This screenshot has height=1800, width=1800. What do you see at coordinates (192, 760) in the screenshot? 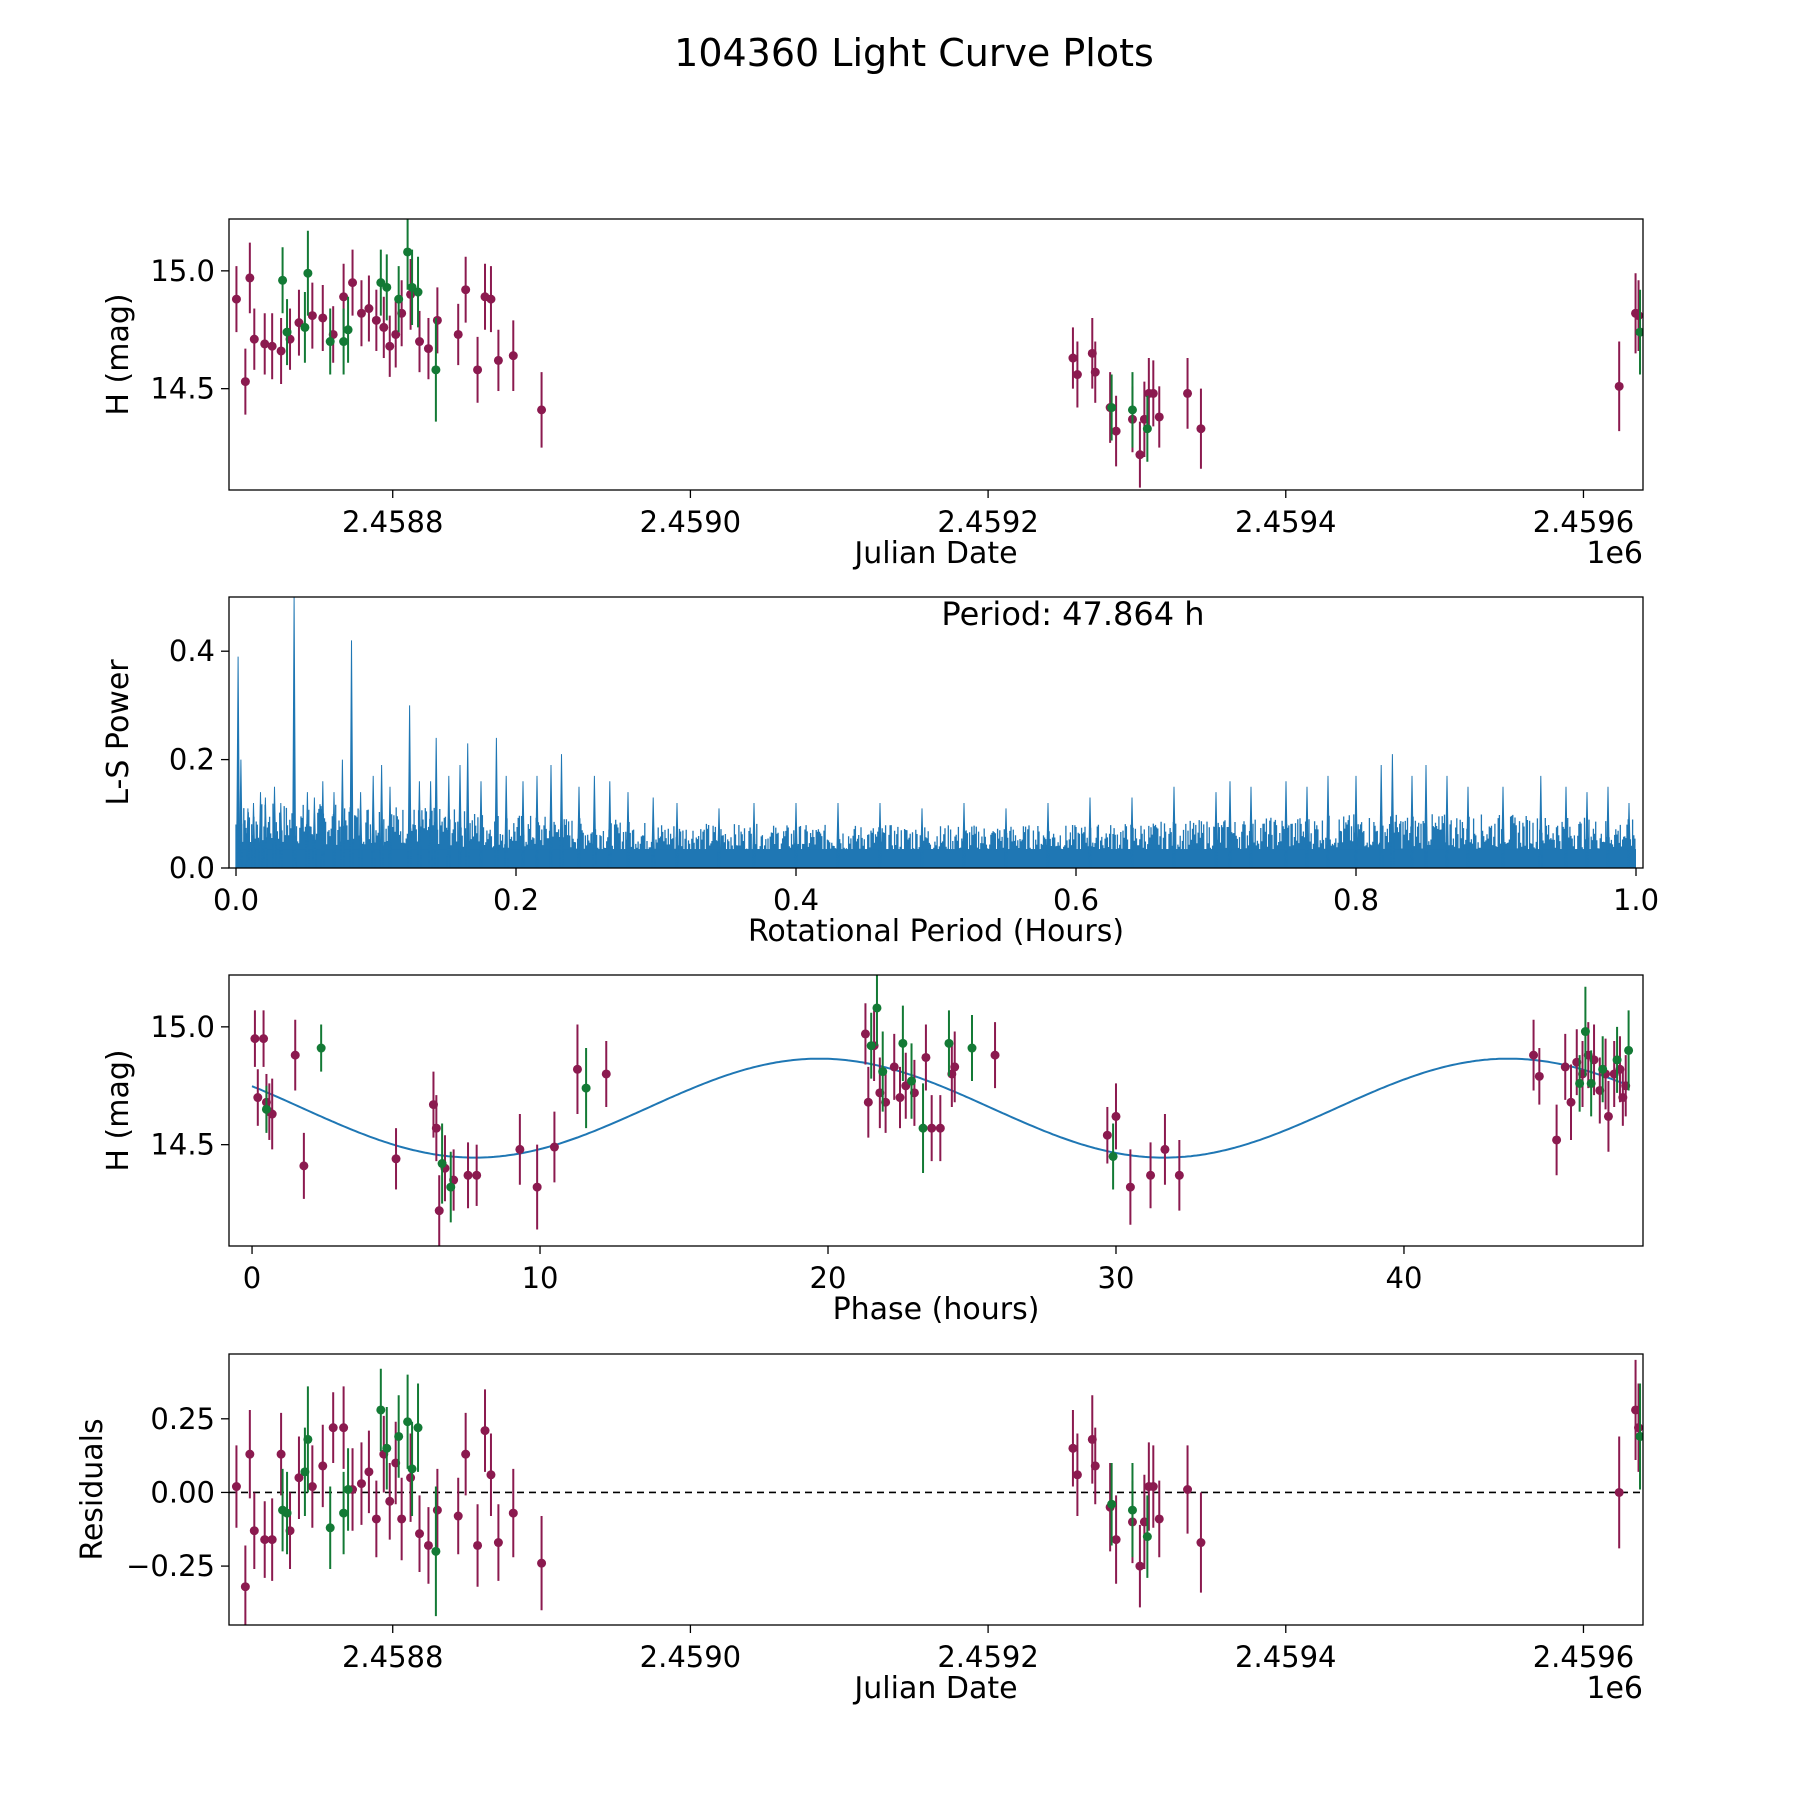
I see `y-tick-label: 0.2` at bounding box center [192, 760].